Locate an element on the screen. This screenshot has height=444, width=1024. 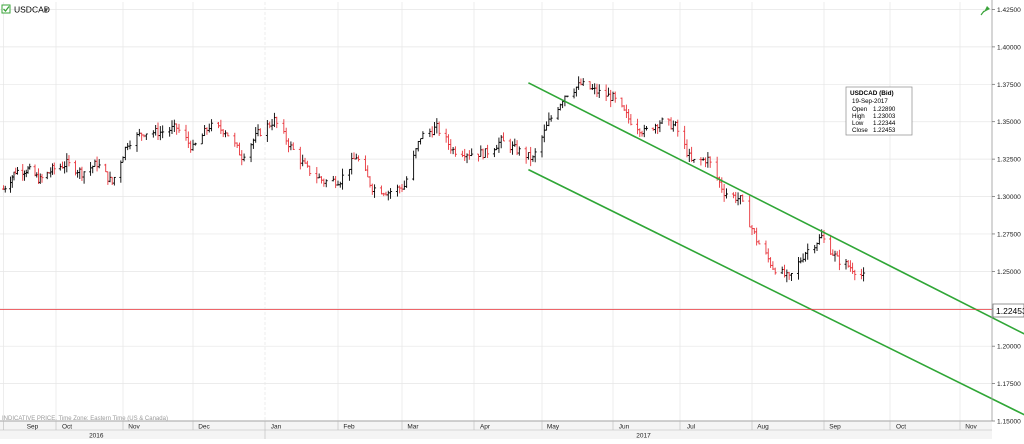
x-tick-label: Sep is located at coordinates (33, 427).